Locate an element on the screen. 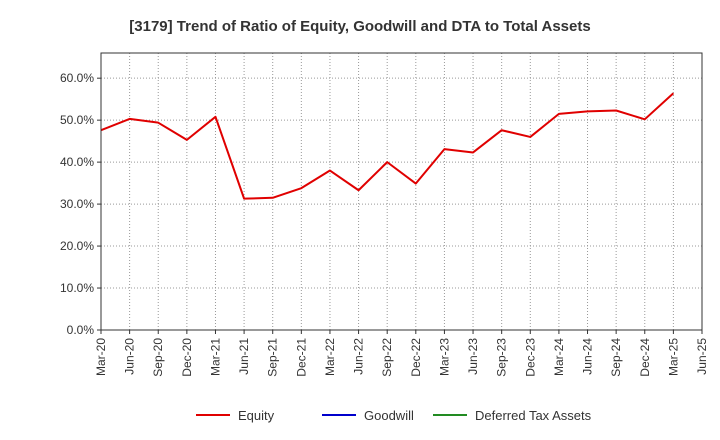  legend-label-deferred-tax-assets: Deferred Tax Assets is located at coordinates (533, 415).